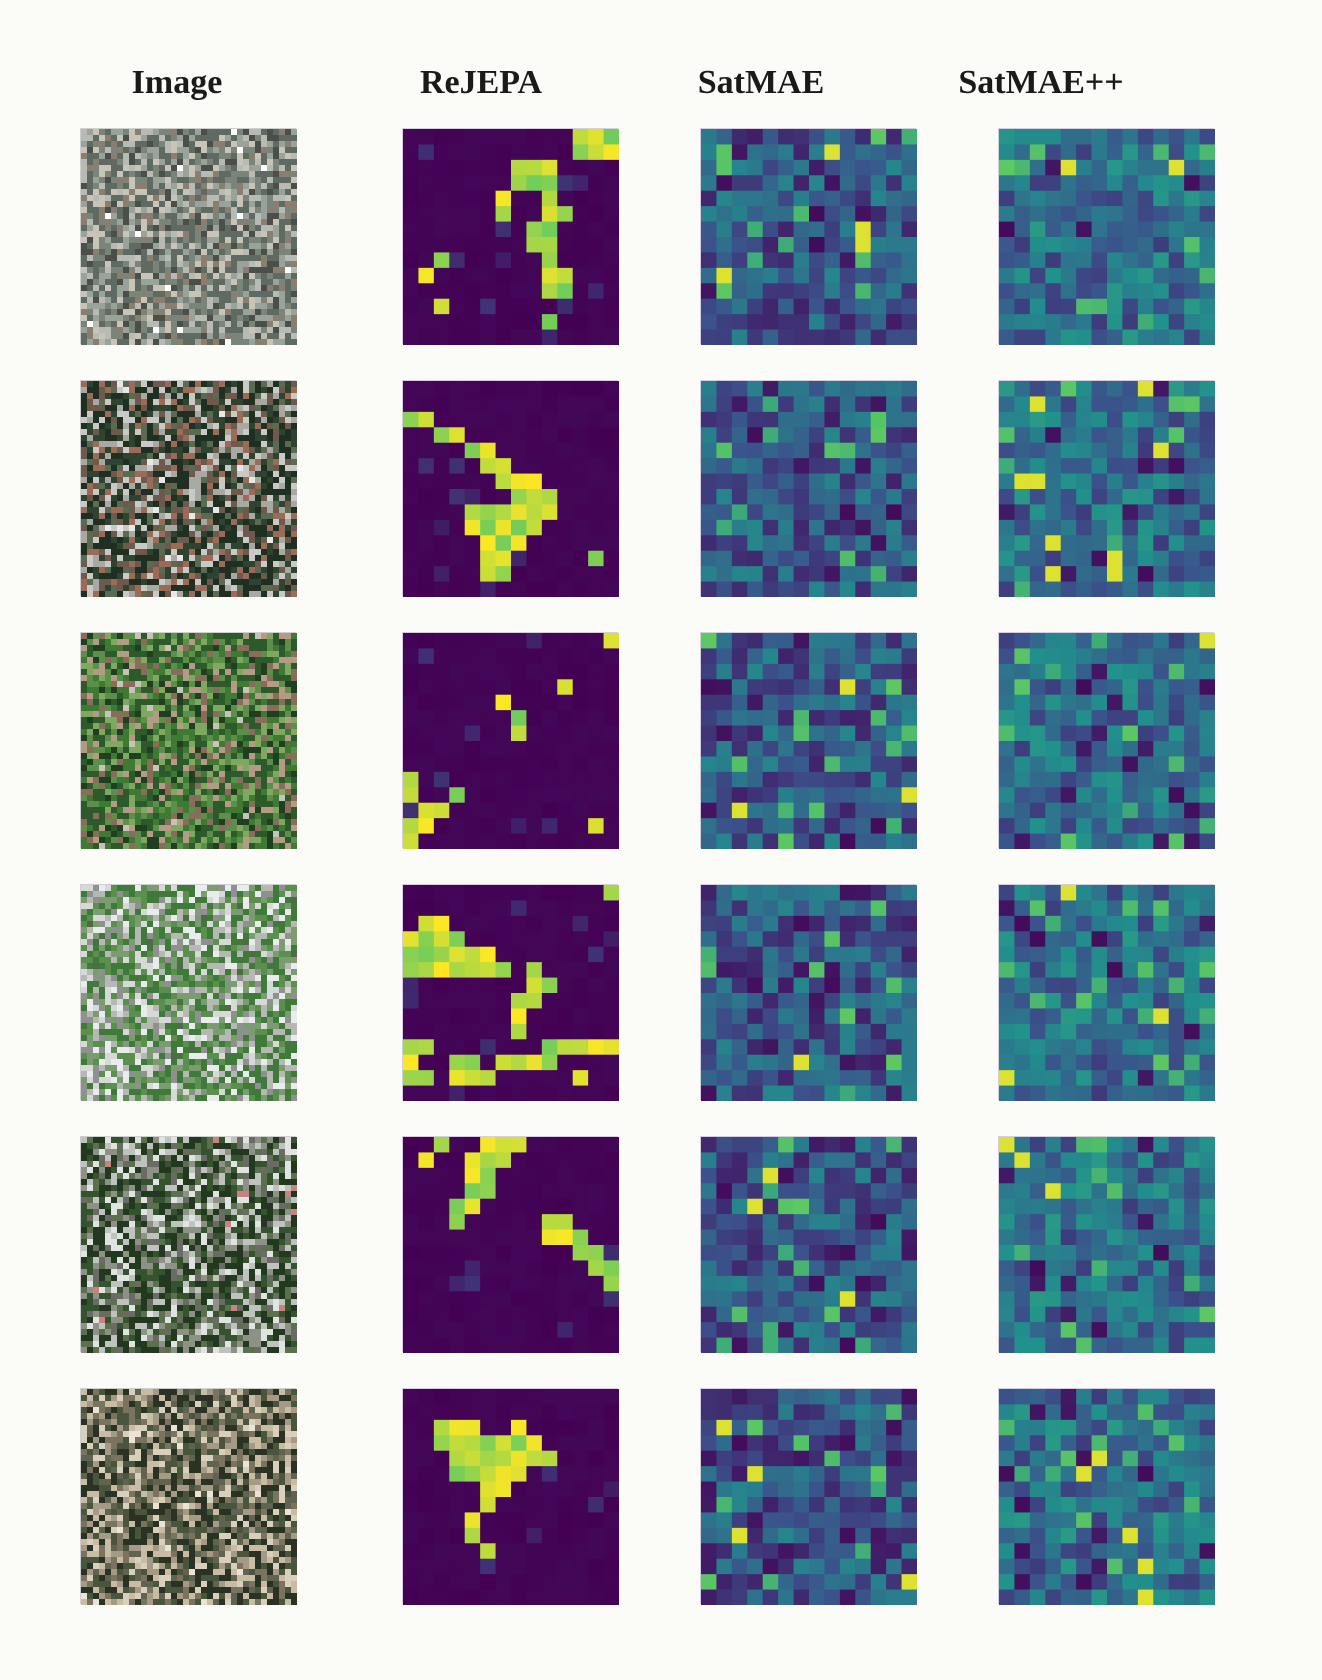 This screenshot has height=1680, width=1322. Describe the element at coordinates (481, 82) in the screenshot. I see `column-header-rejepa: ReJEPA` at that location.